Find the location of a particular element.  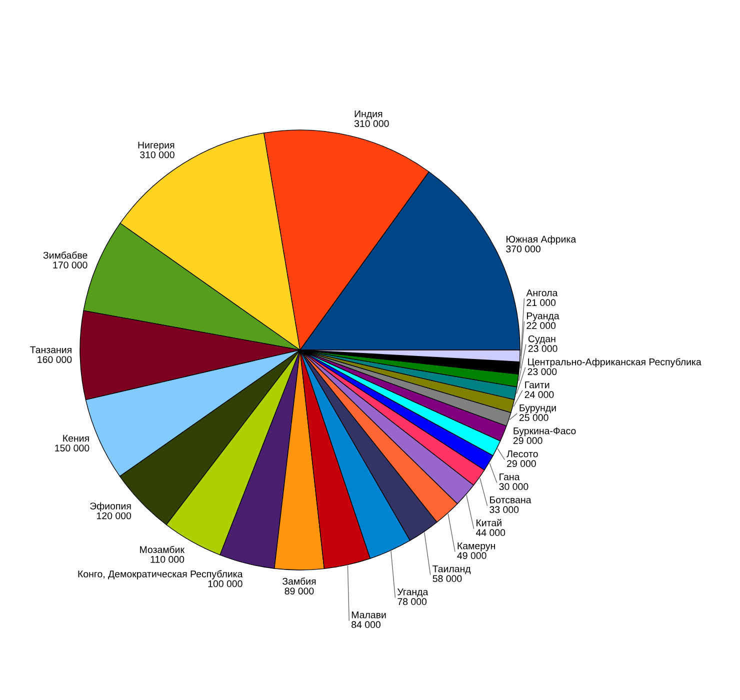

slice-label: Малави is located at coordinates (369, 615).